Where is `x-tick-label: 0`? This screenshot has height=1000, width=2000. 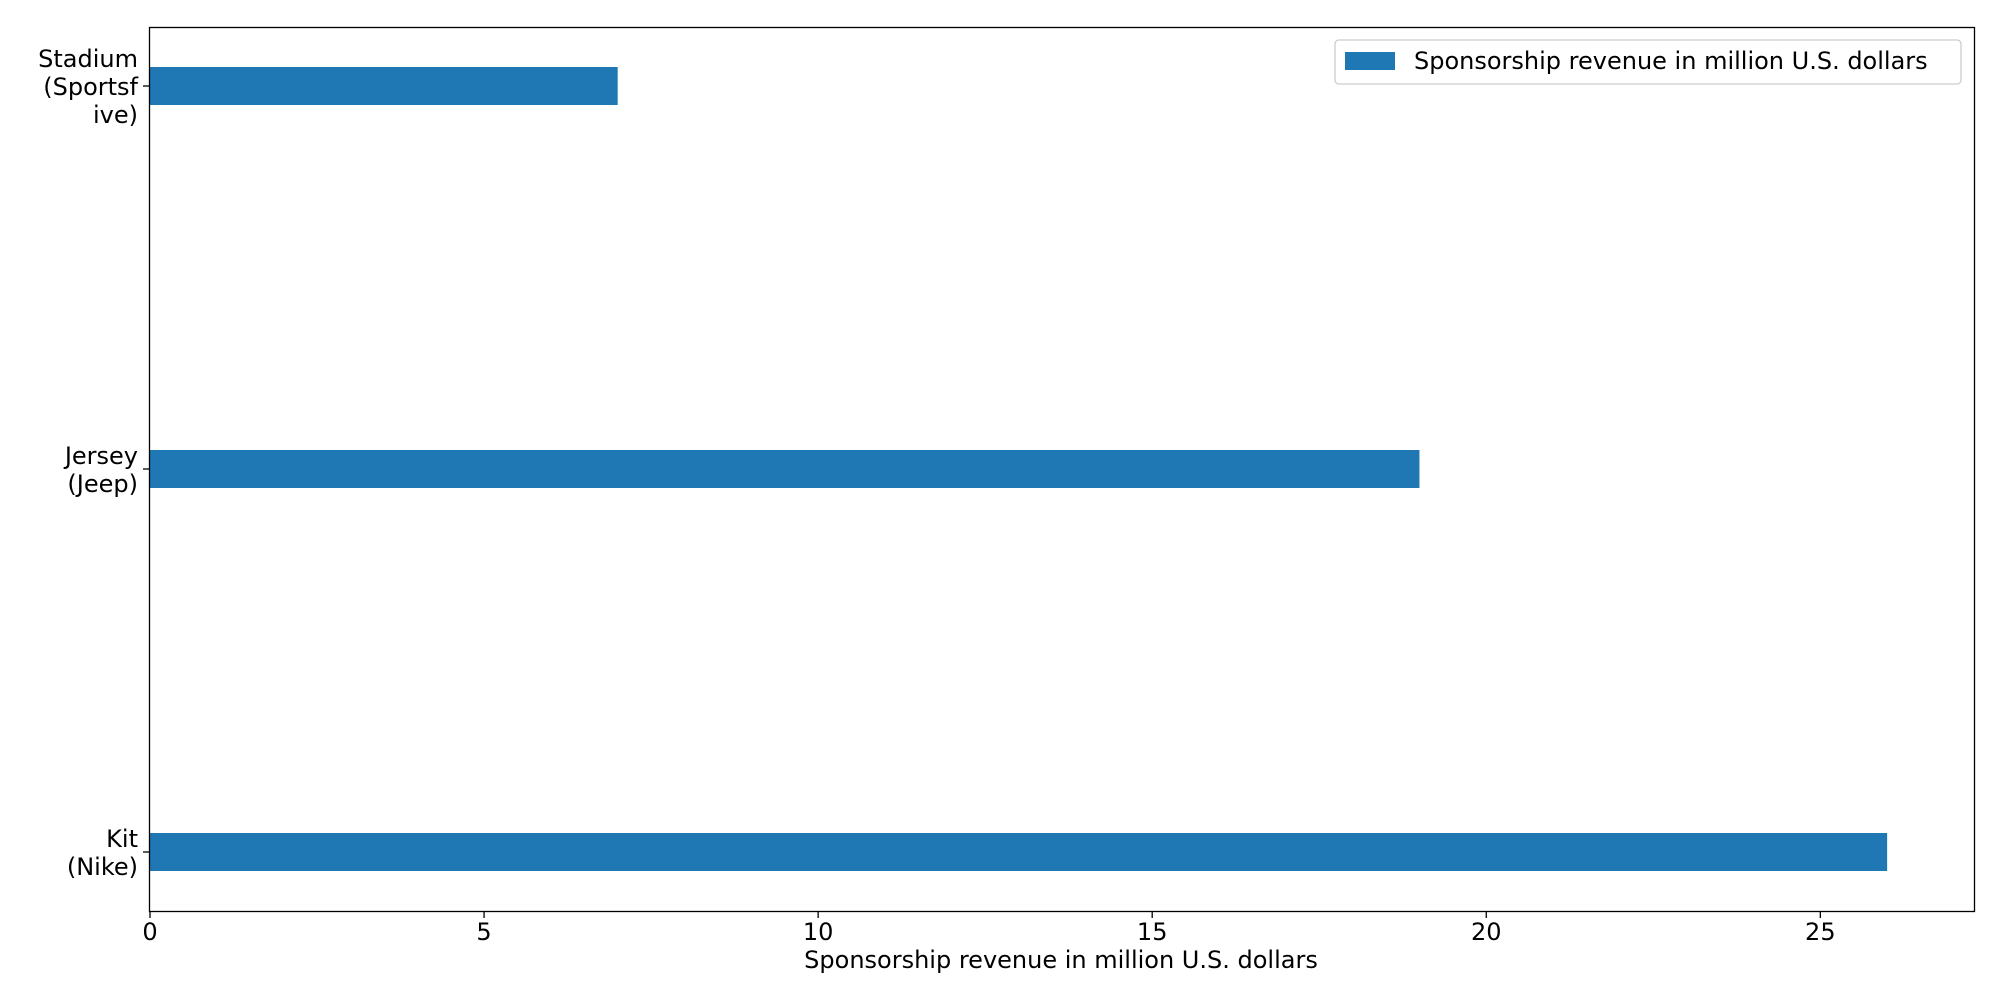
x-tick-label: 0 is located at coordinates (149, 932).